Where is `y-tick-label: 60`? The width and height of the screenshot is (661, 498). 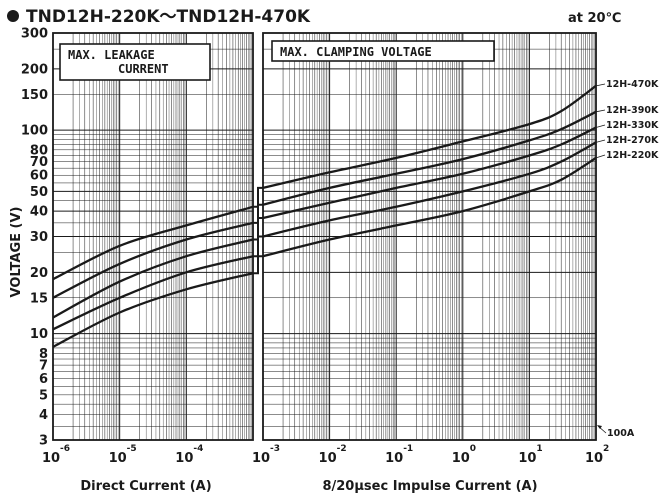 y-tick-label: 60 is located at coordinates (39, 176).